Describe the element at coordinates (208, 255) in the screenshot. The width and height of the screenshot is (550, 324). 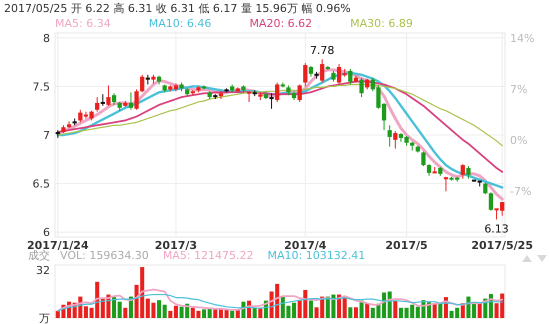
I see `text: MA5: 121475.22` at that location.